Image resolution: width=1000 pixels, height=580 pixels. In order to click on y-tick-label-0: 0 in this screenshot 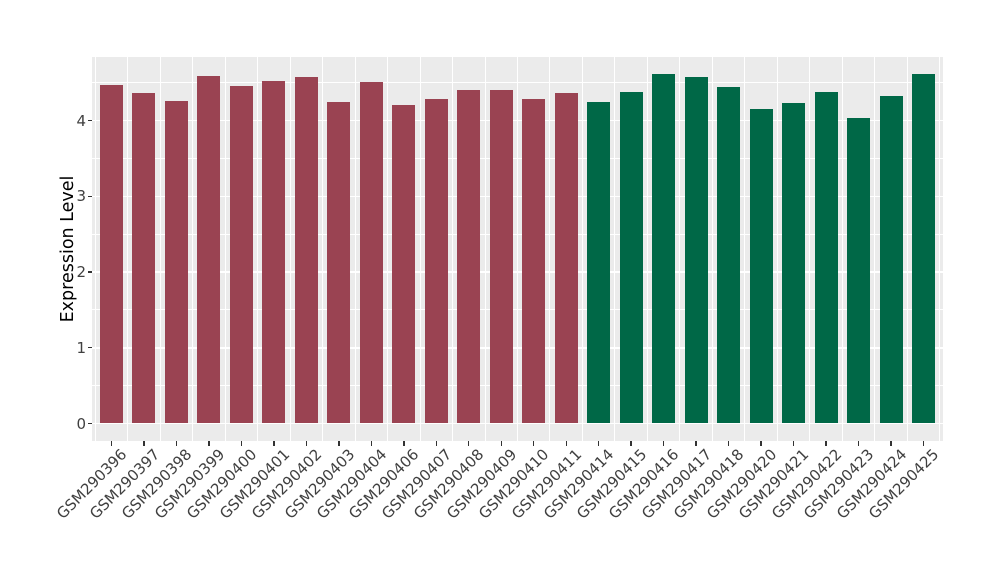, I will do `click(81, 423)`.